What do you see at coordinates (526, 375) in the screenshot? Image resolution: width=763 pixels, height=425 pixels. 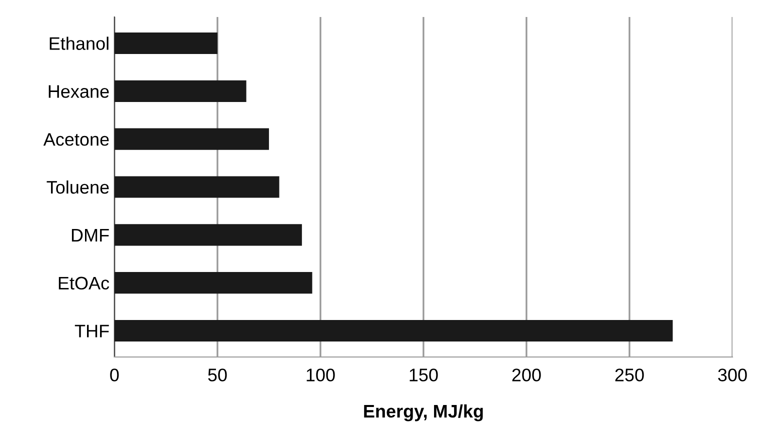 I see `x-tick-label: 200` at bounding box center [526, 375].